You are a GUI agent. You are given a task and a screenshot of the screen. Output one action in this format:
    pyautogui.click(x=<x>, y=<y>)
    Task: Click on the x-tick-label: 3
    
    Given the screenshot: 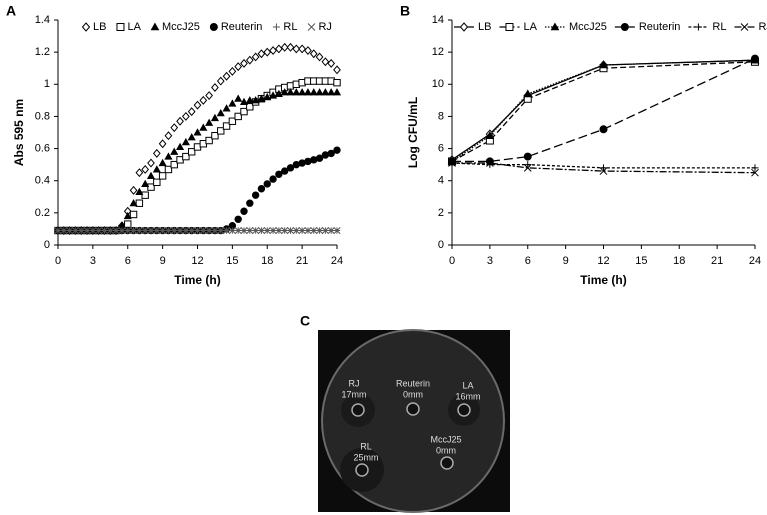 What is the action you would take?
    pyautogui.click(x=490, y=261)
    